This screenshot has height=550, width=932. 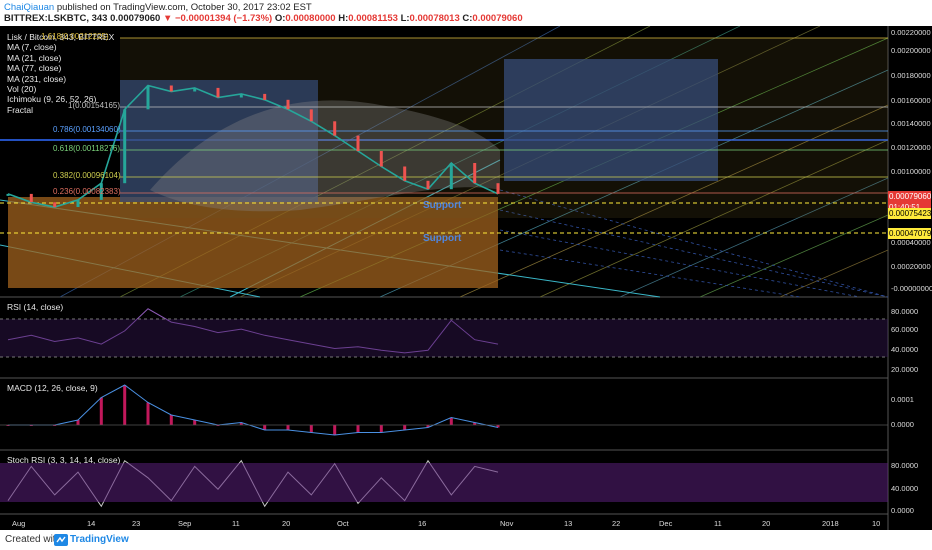 I want to click on legend-item: Fractal, so click(x=20, y=109).